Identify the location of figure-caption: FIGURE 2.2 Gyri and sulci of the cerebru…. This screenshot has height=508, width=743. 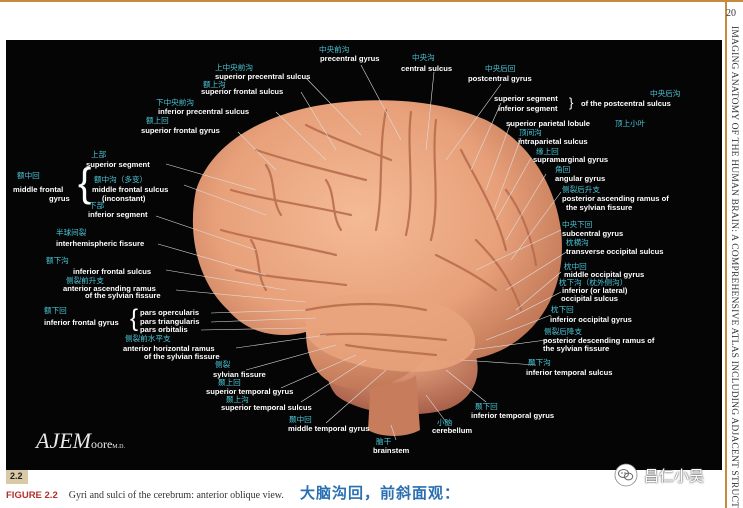
(145, 495).